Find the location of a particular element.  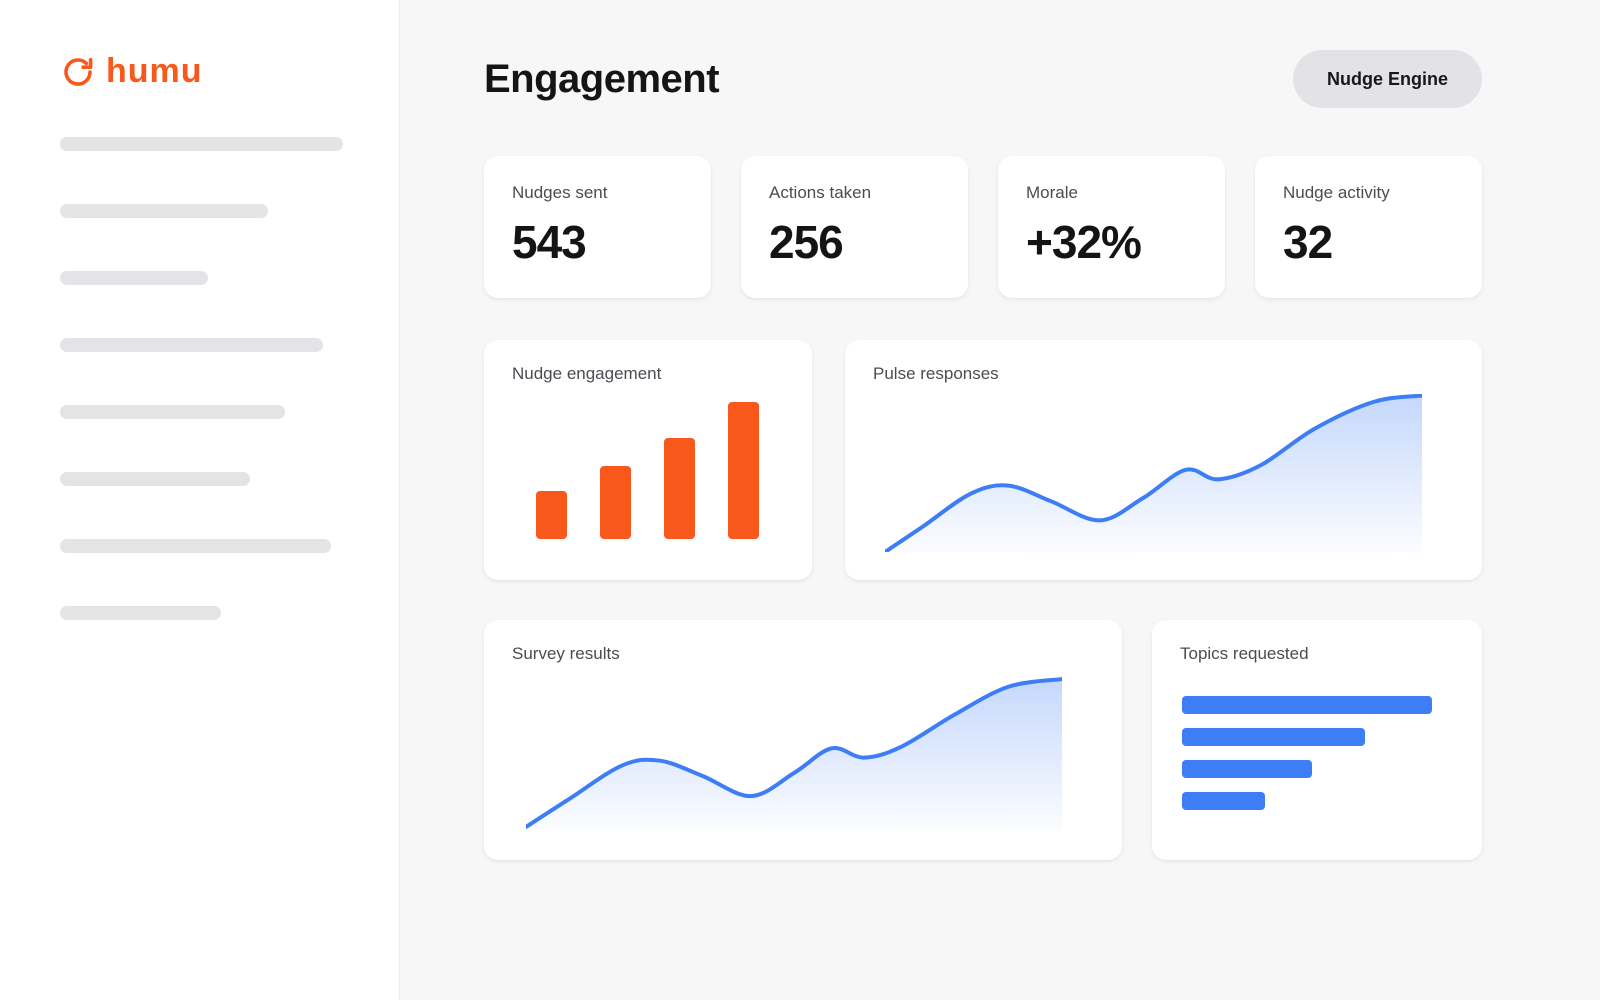

nudge-engagement-bar-chart is located at coordinates (647, 469).